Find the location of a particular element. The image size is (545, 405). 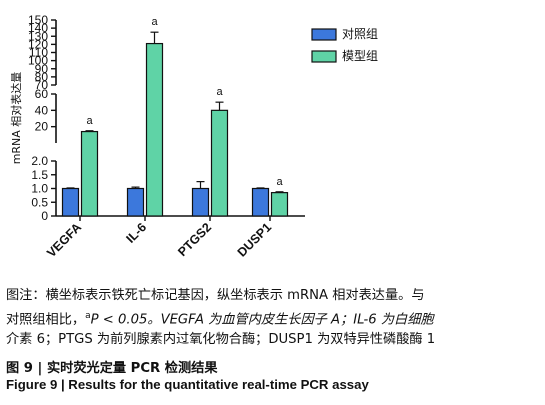

caption-line-2-pre: 对照组相比， is located at coordinates (46, 320).